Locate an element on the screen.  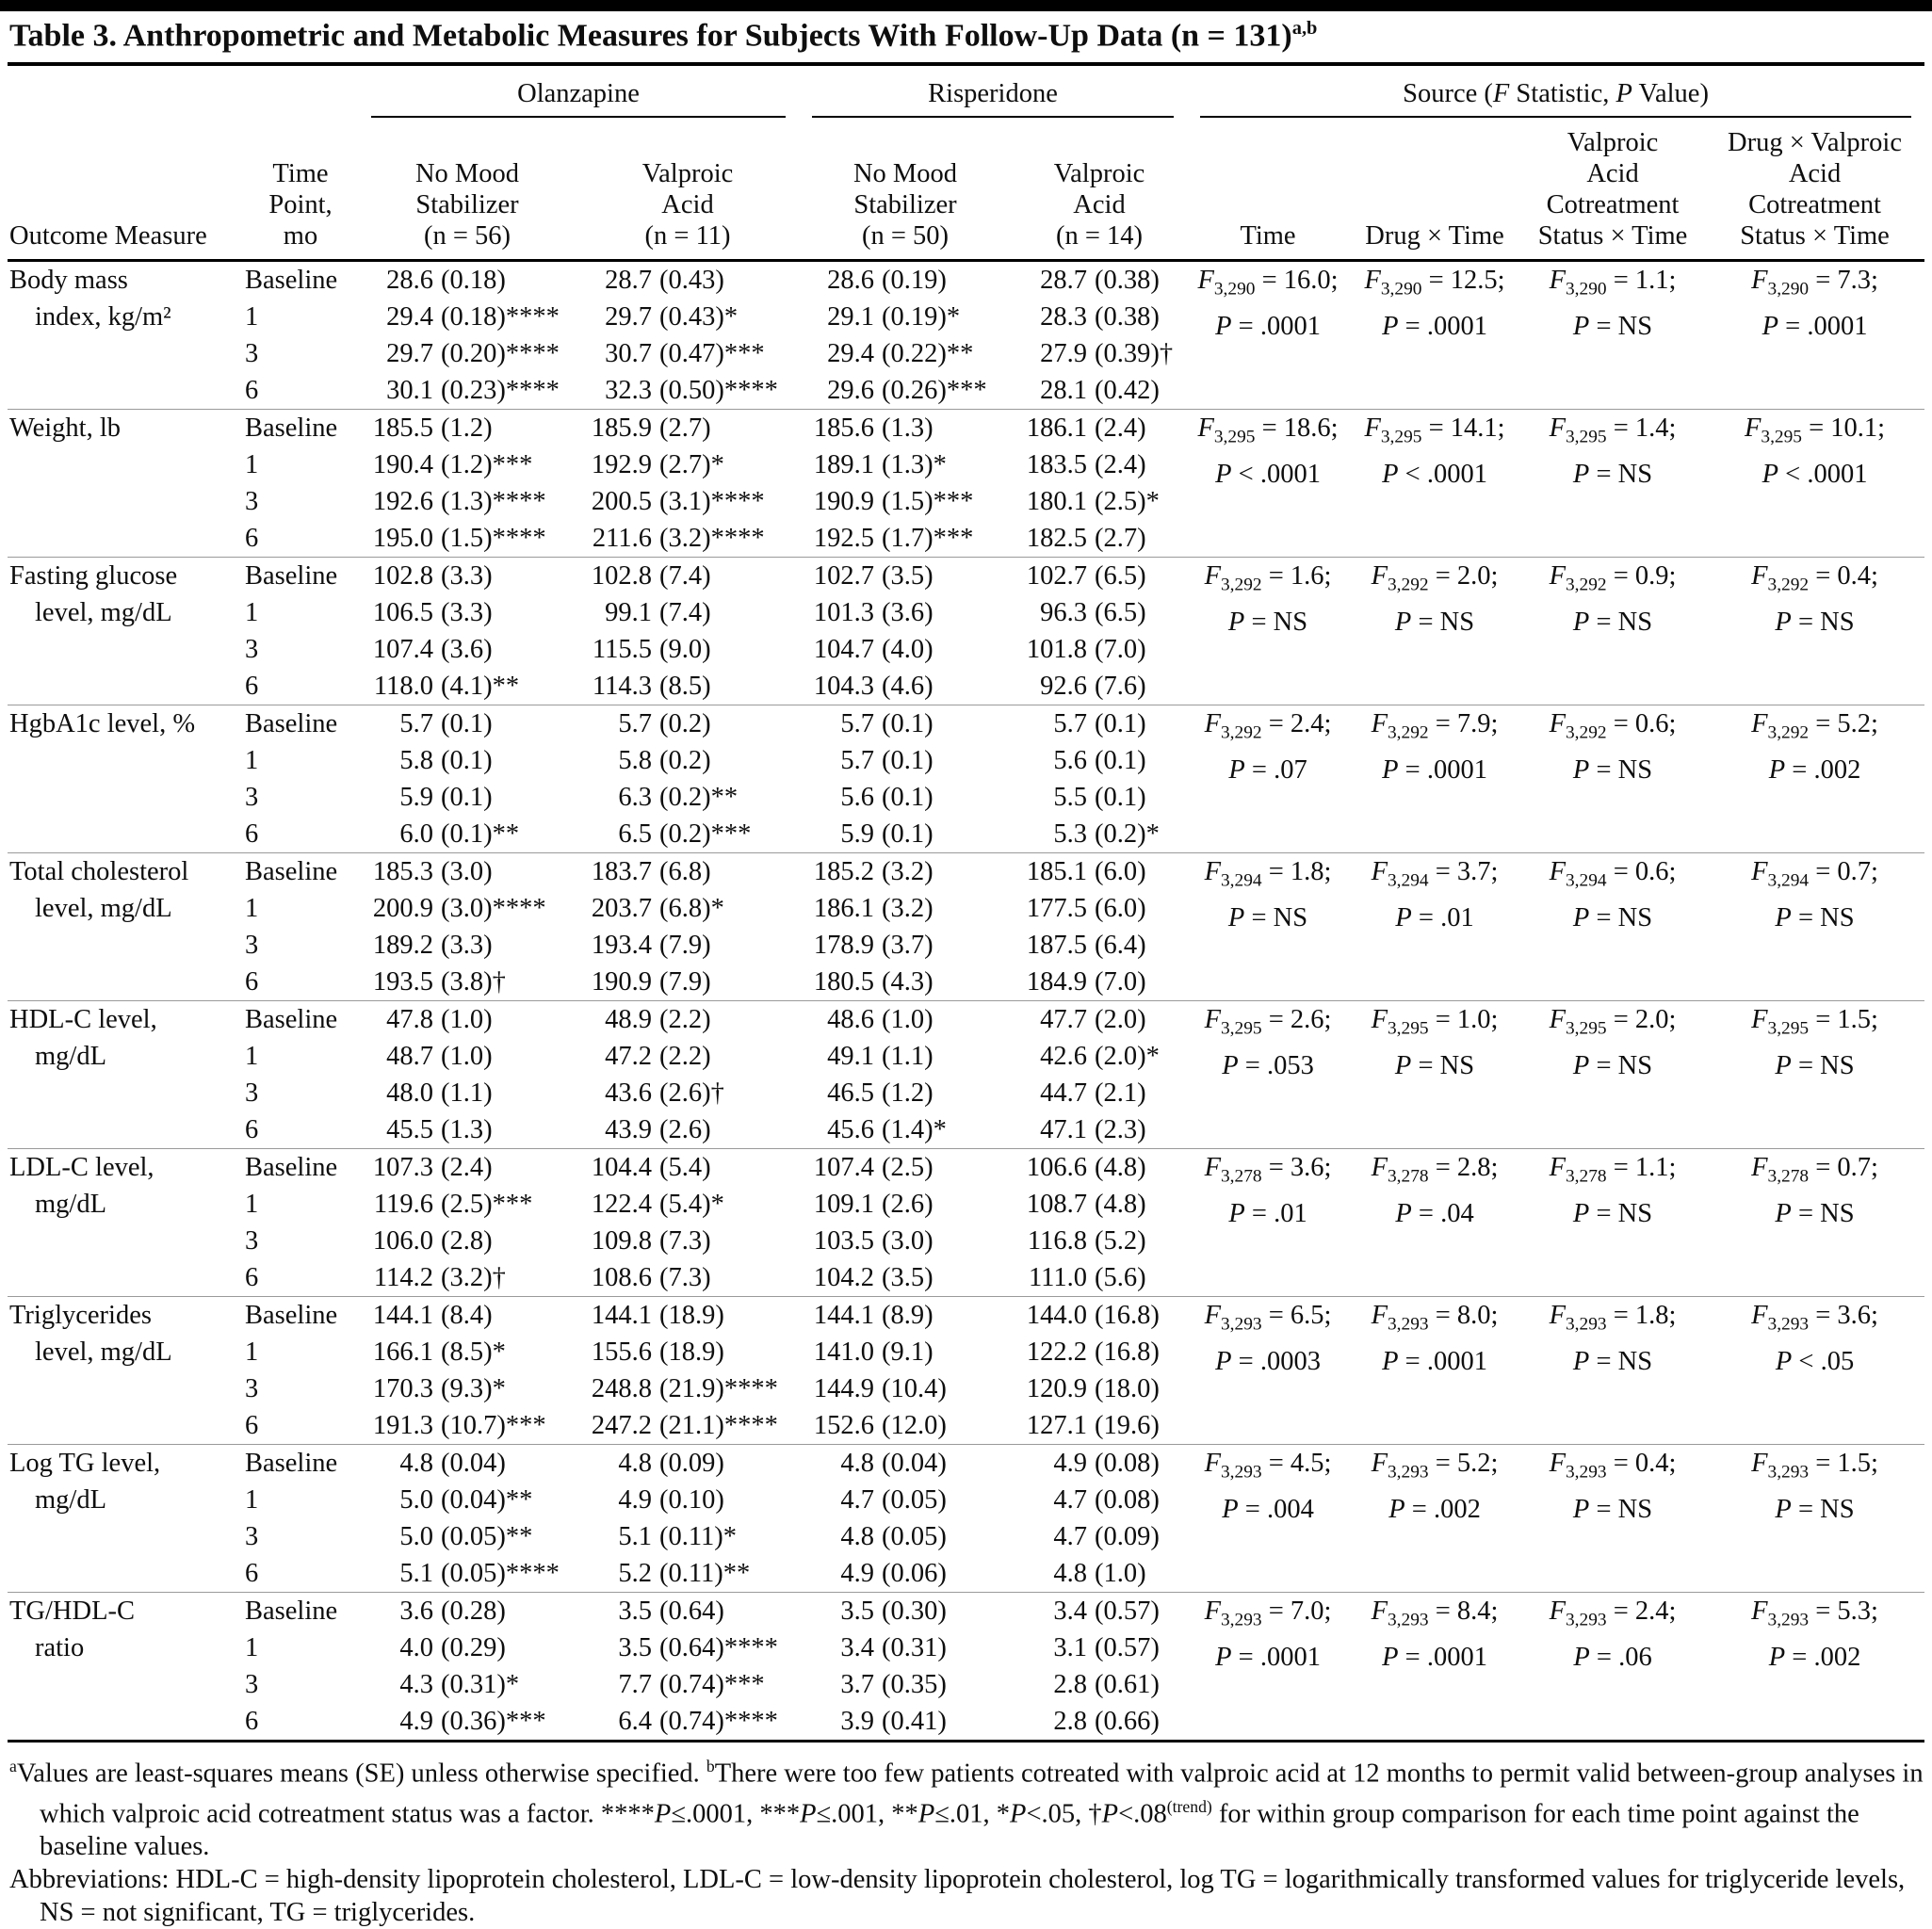
value-mean: 28.6 is located at coordinates (851, 281).